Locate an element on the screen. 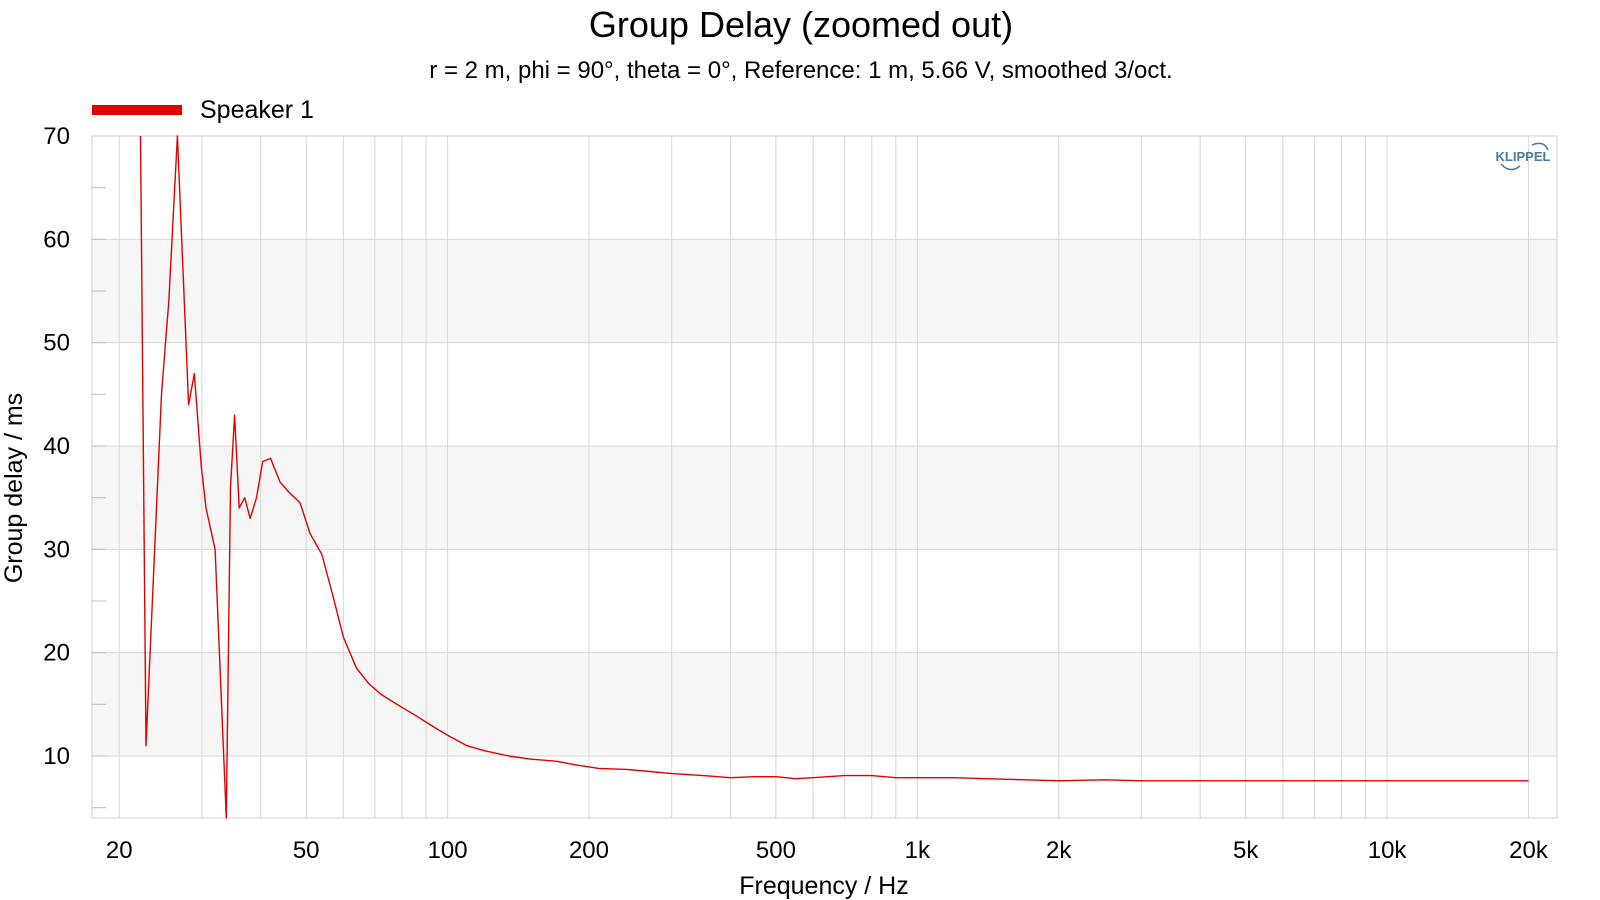 The image size is (1600, 900). y-axis-ticks: 10 20 30 40 50 60 70 is located at coordinates (74, 466).